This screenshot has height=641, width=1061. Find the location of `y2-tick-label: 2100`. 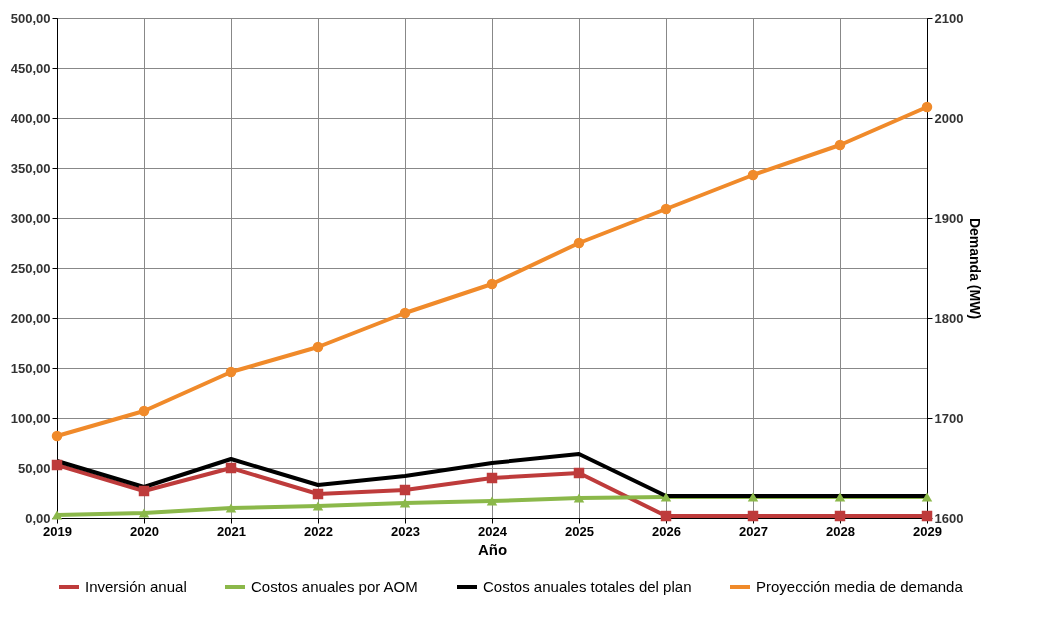

y2-tick-label: 2100 is located at coordinates (949, 18).